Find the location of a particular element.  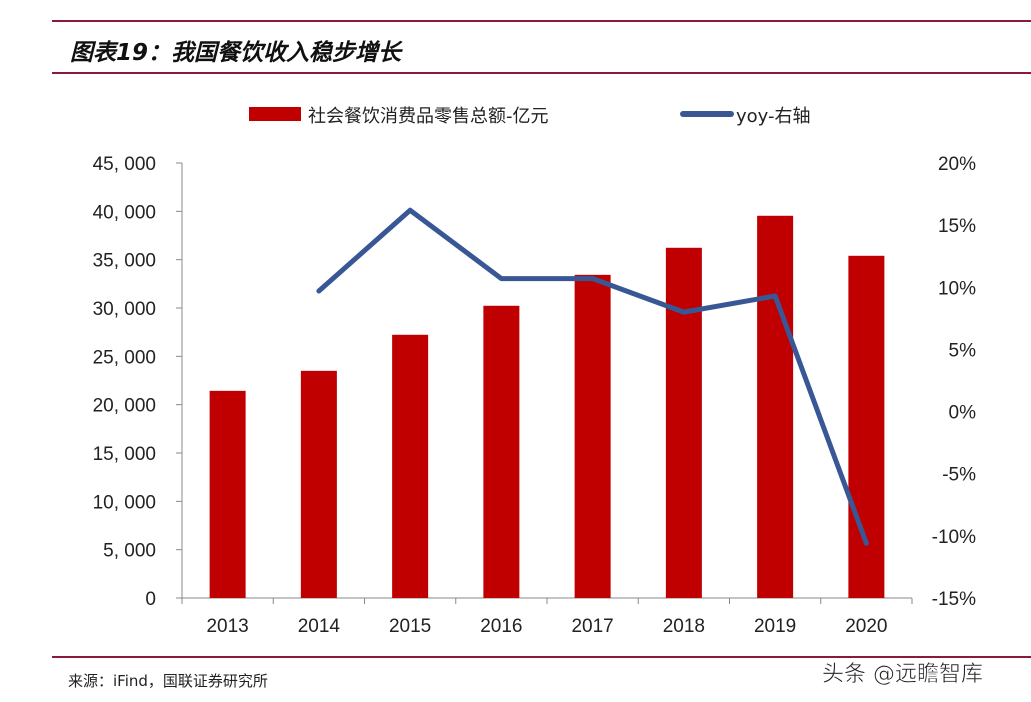

title-rule is located at coordinates (541, 73).